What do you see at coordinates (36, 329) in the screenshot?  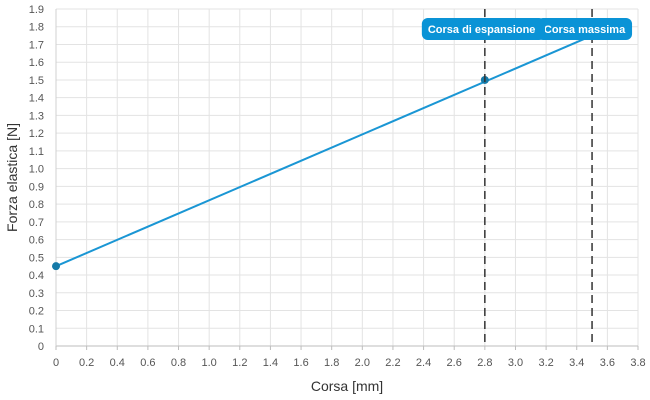 I see `y-tick-label: 0.1` at bounding box center [36, 329].